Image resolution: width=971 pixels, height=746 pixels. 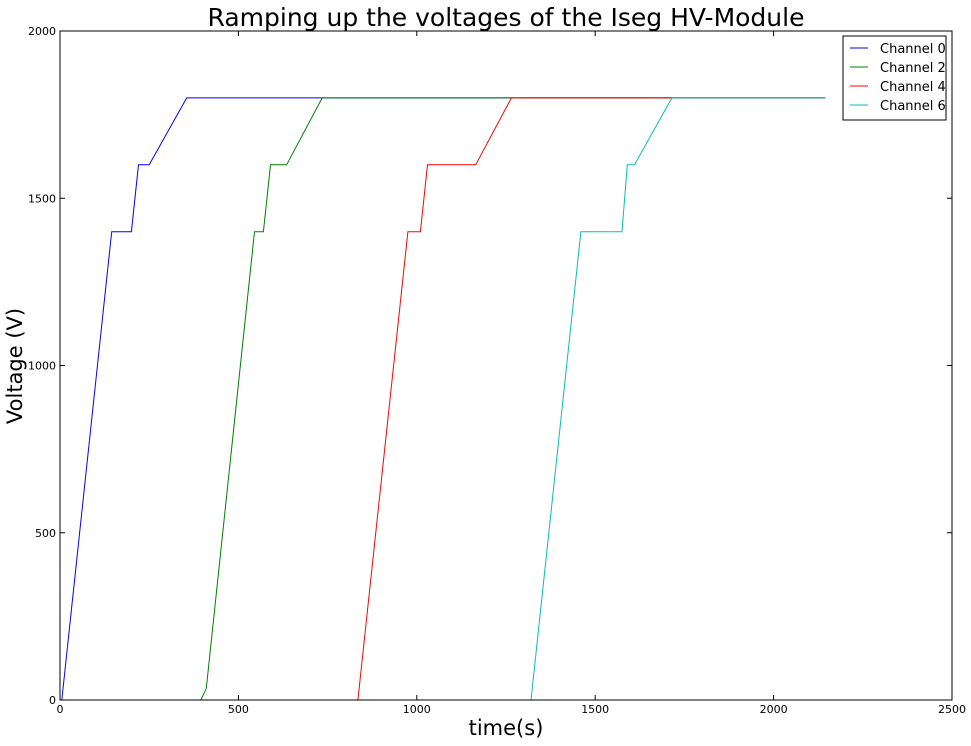 I want to click on legend-label: Channel 2, so click(x=913, y=68).